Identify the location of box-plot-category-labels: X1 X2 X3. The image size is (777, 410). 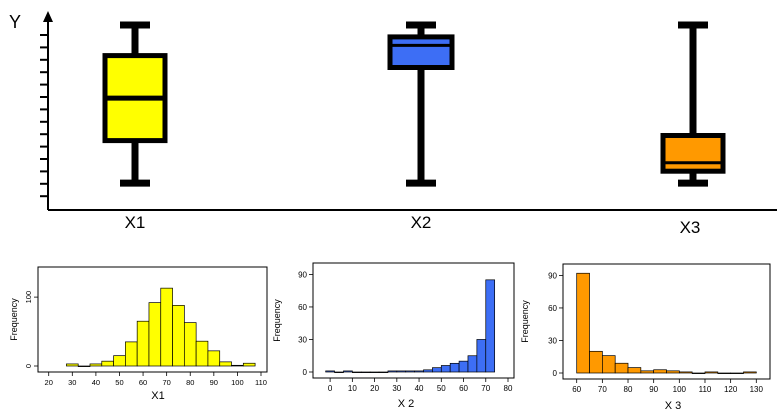
(413, 225).